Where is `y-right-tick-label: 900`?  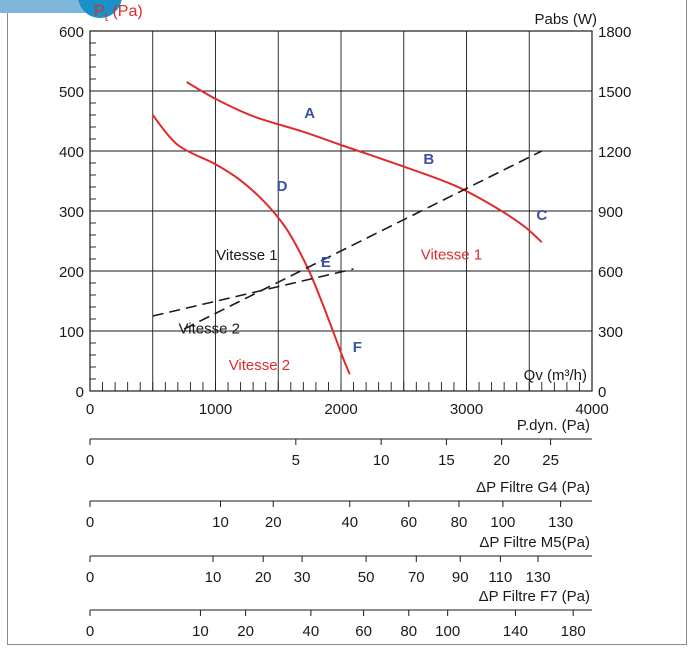 y-right-tick-label: 900 is located at coordinates (610, 212).